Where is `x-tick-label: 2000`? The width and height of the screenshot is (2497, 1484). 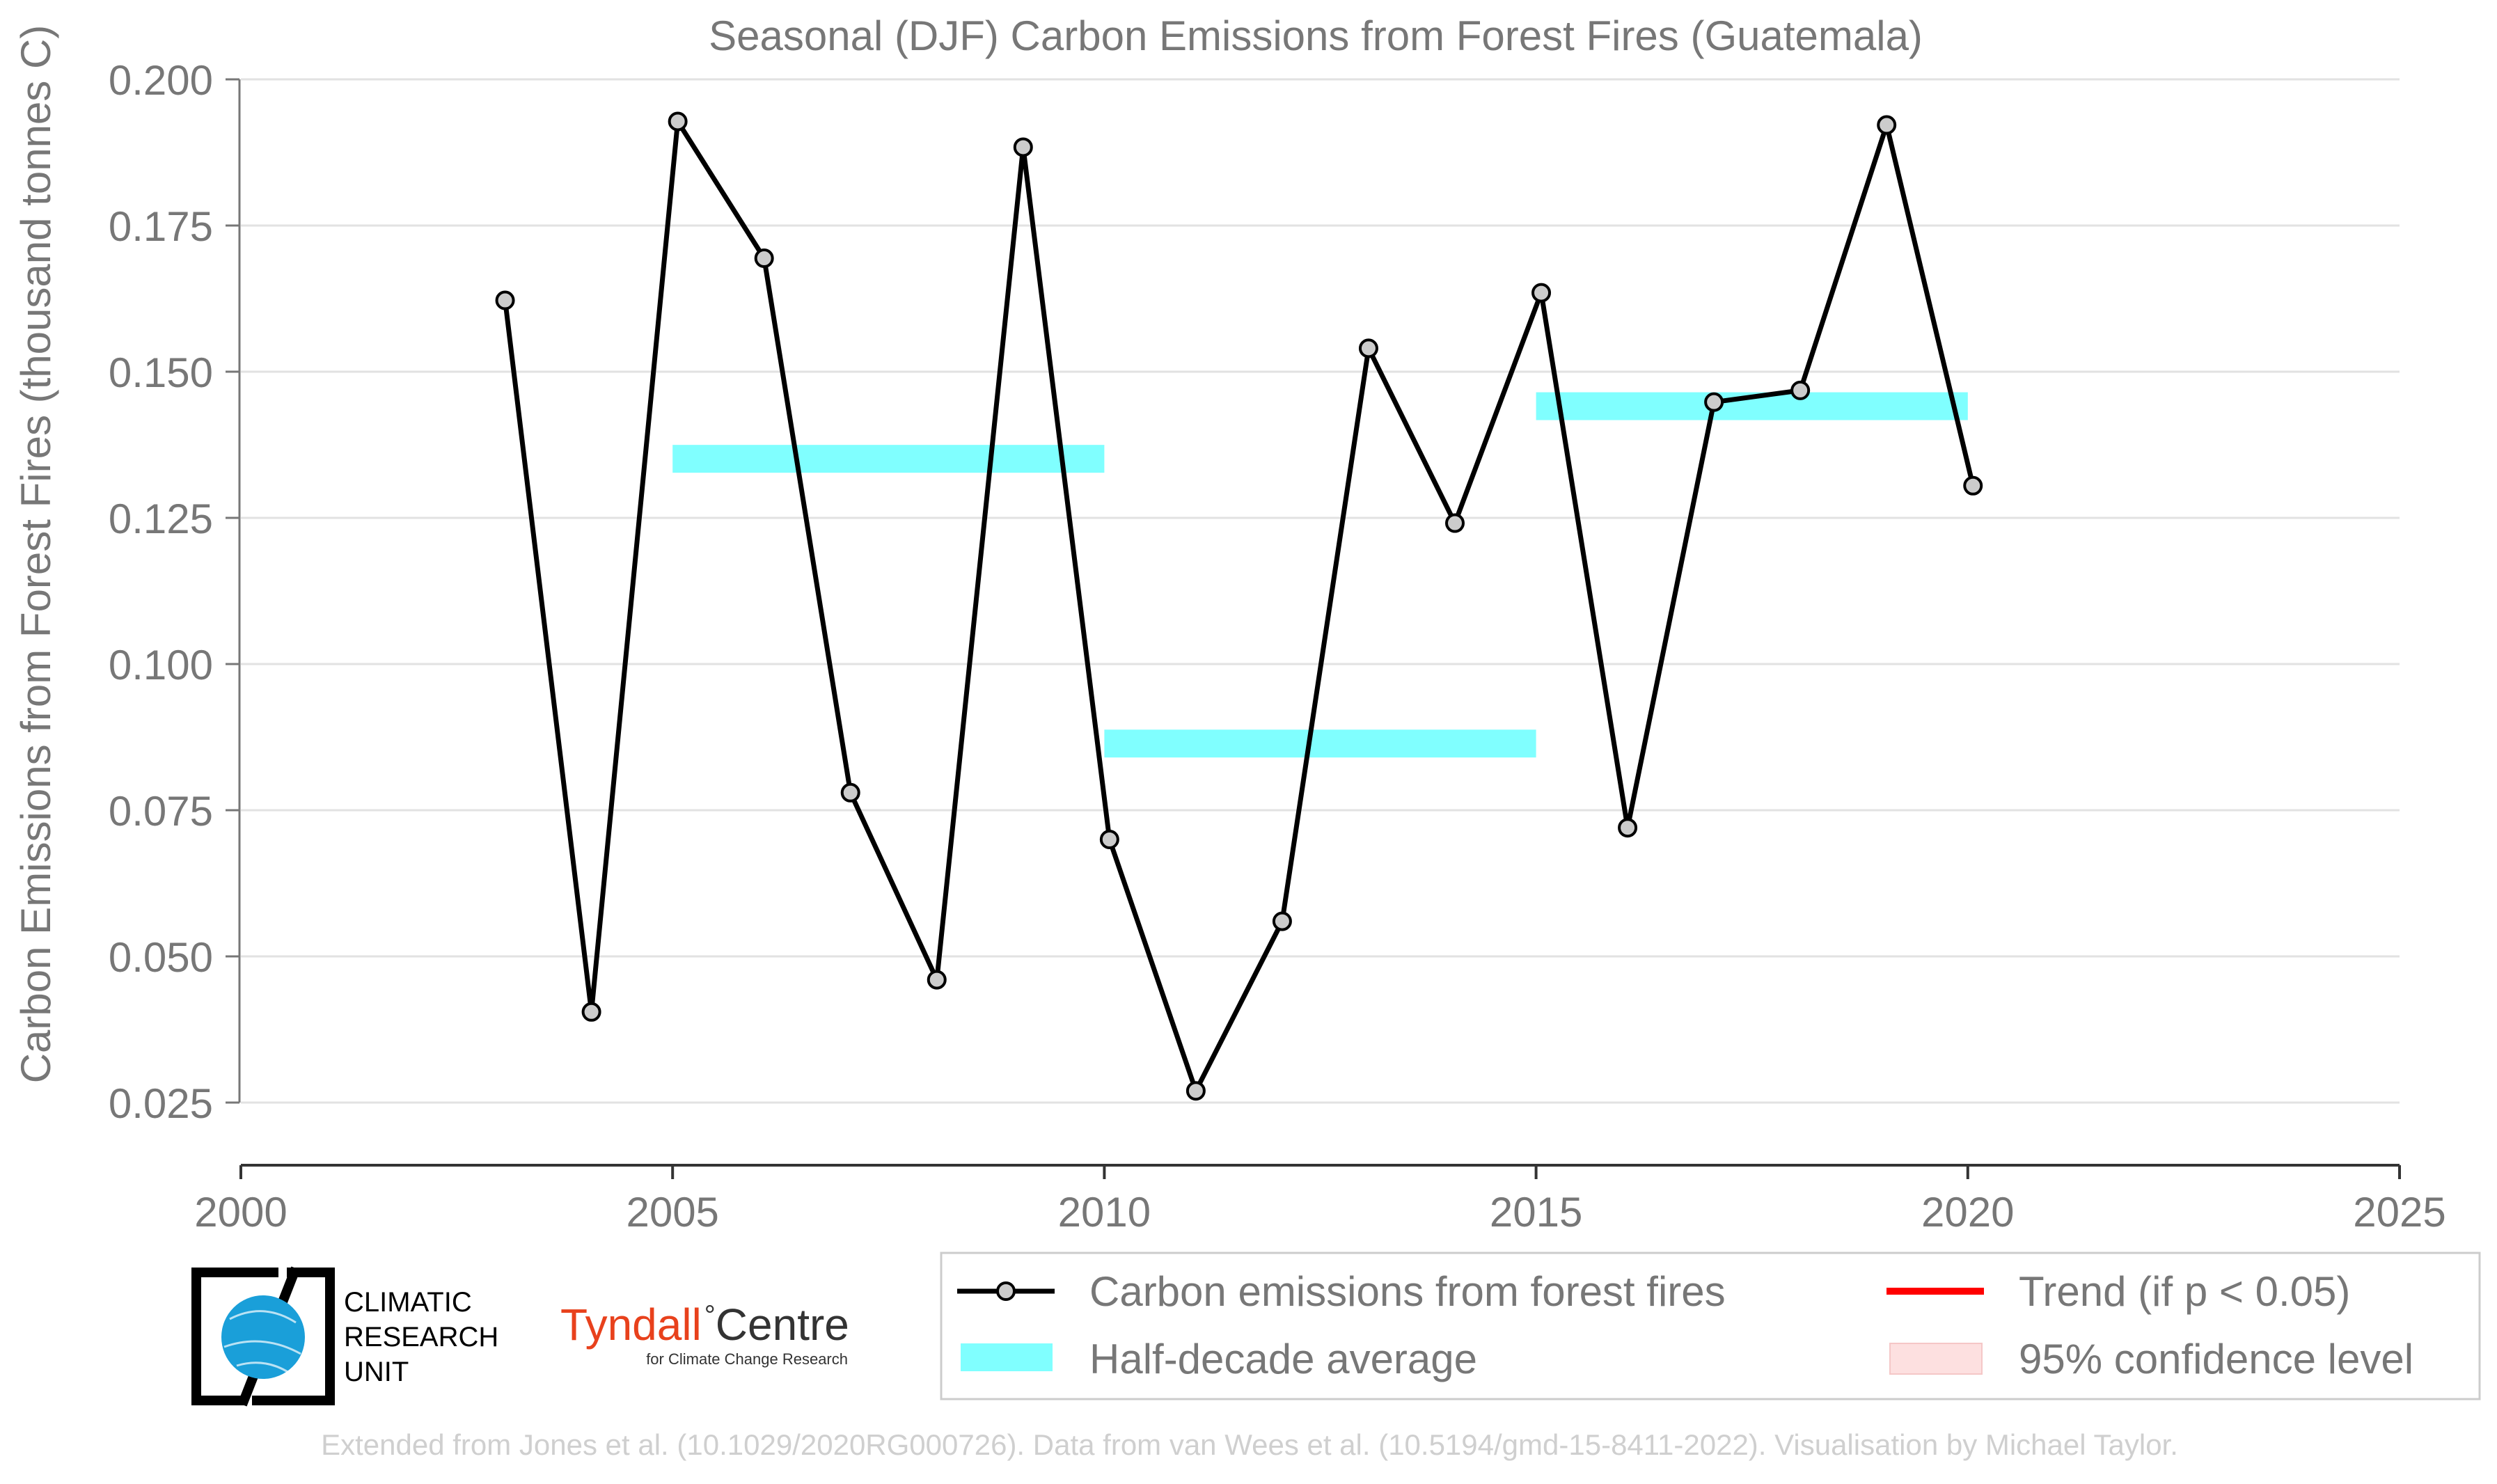
x-tick-label: 2000 is located at coordinates (240, 1212).